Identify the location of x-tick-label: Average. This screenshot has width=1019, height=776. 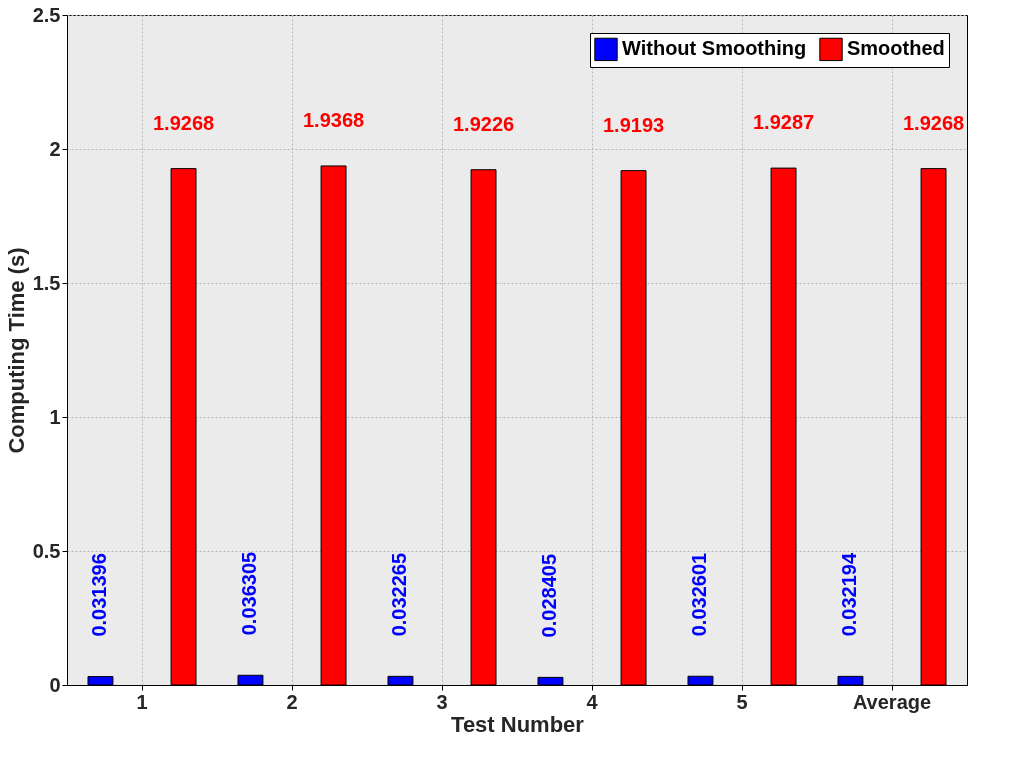
(892, 701).